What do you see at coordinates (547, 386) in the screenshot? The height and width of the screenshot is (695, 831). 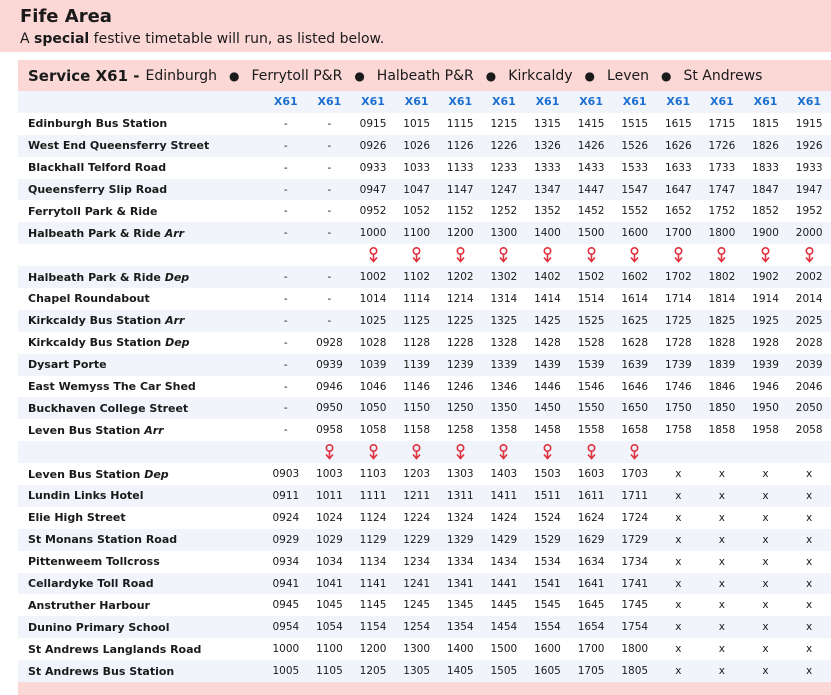 I see `time-cell: 1446` at bounding box center [547, 386].